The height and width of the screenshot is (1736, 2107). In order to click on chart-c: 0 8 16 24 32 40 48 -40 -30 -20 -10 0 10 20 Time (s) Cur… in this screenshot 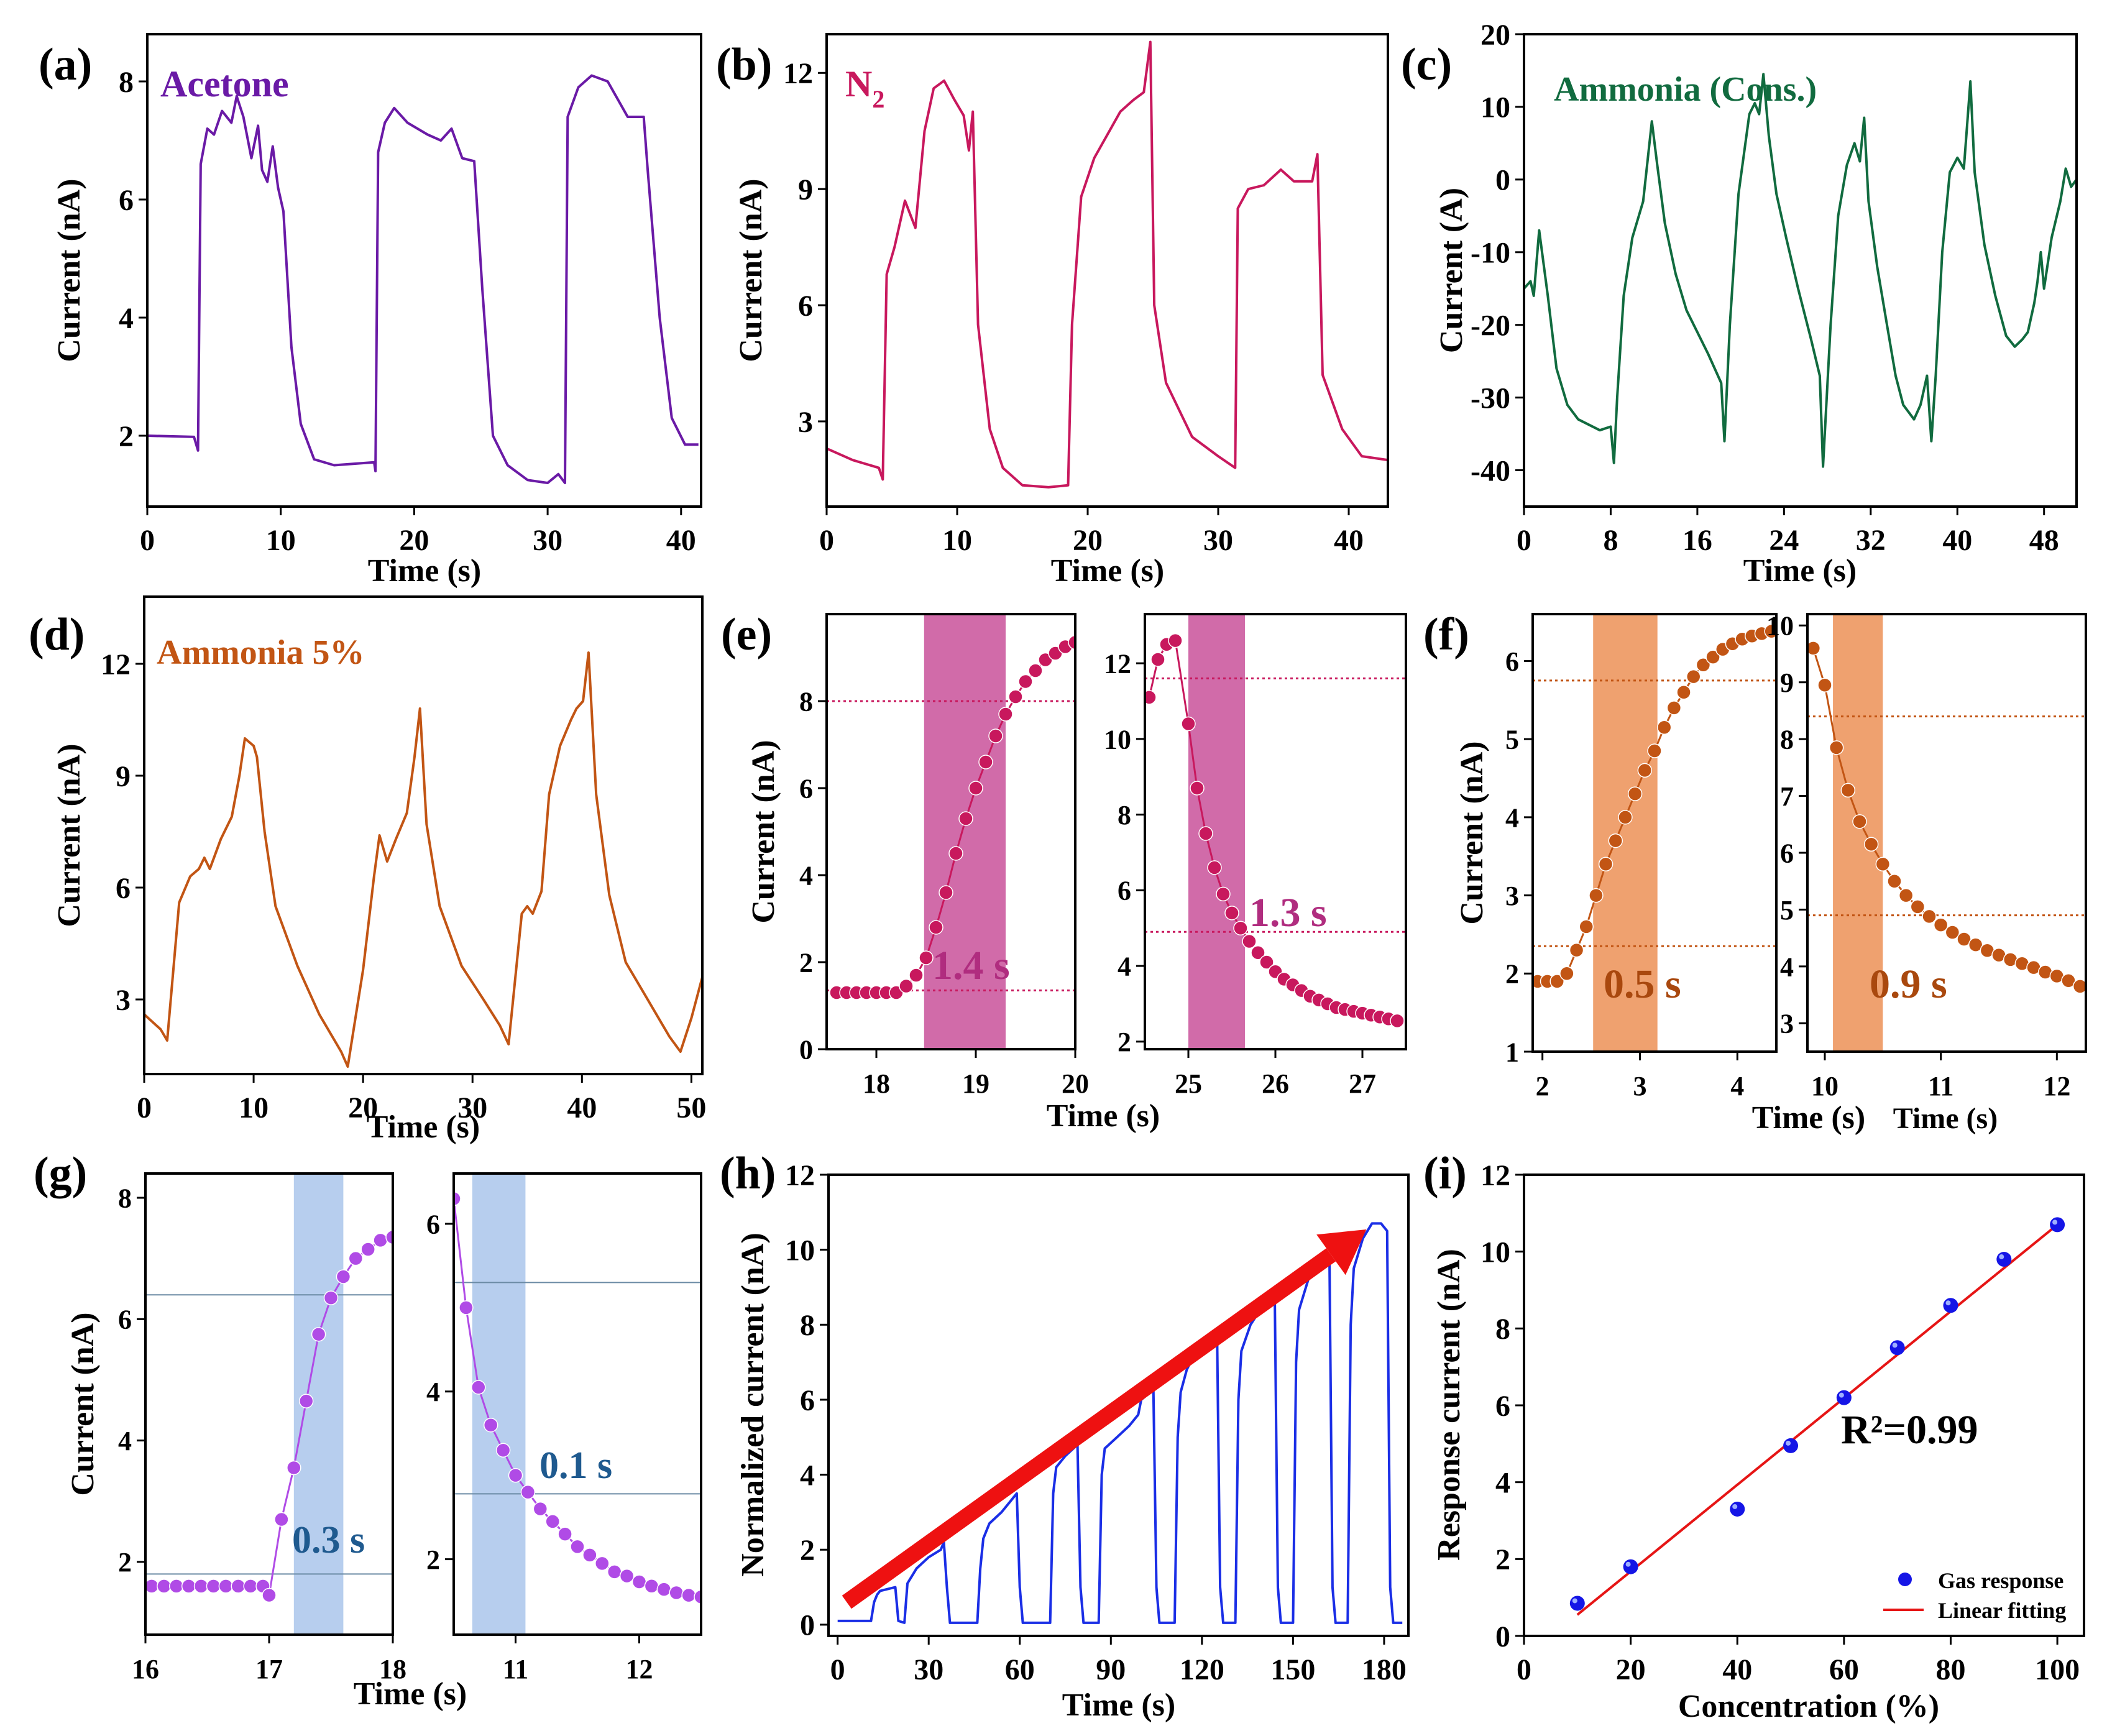, I will do `click(1756, 304)`.